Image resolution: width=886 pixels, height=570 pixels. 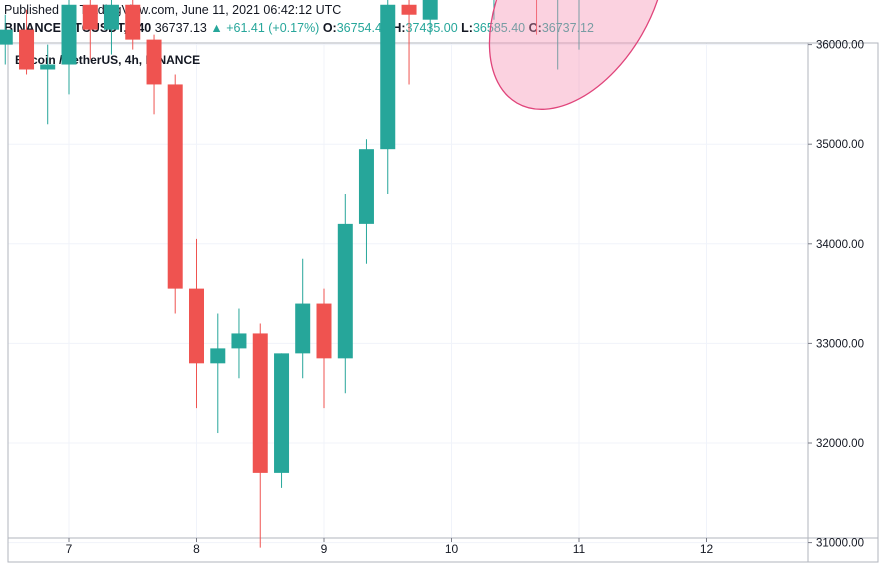 I want to click on high-value: 37435.00, so click(x=431, y=28).